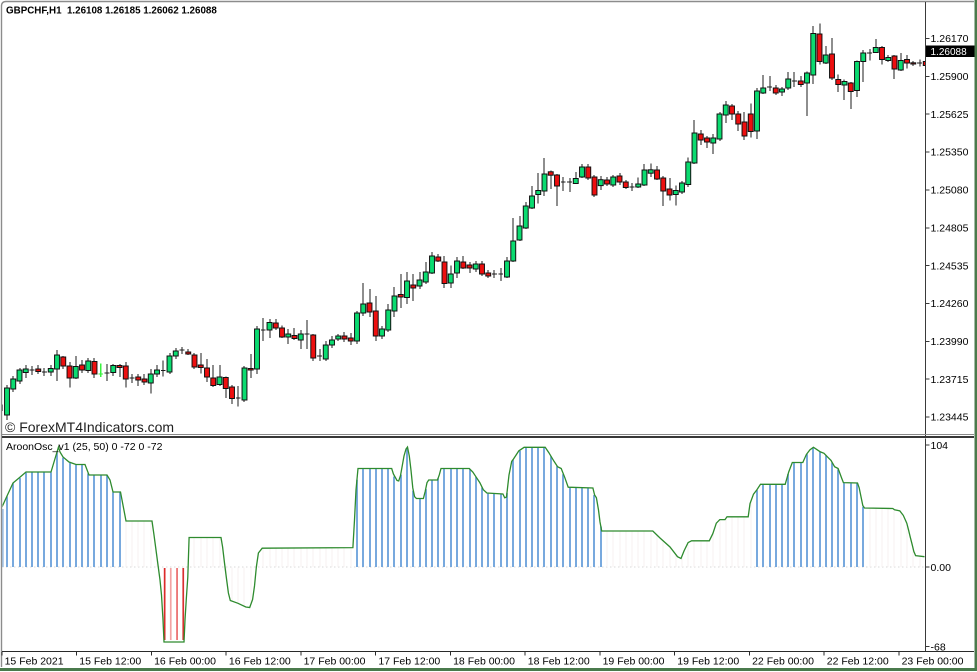 This screenshot has width=977, height=672. Describe the element at coordinates (84, 447) in the screenshot. I see `svg-text:AroonOsc_v1 (25, 50) 0 -72 0 -: AroonOsc_v1 (25, 50) 0 -72 0 -72` at that location.